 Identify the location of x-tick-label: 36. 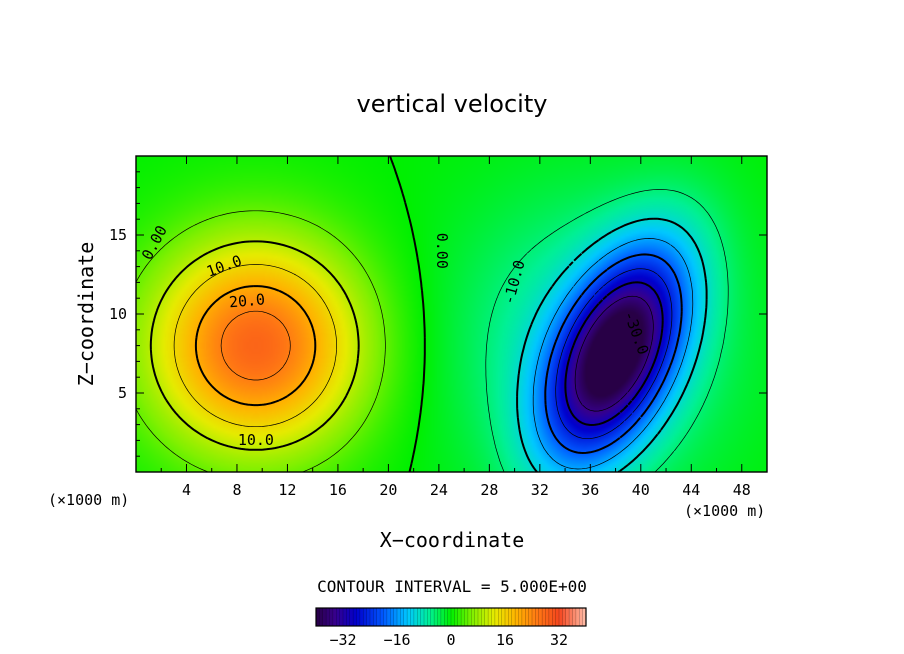
(590, 490).